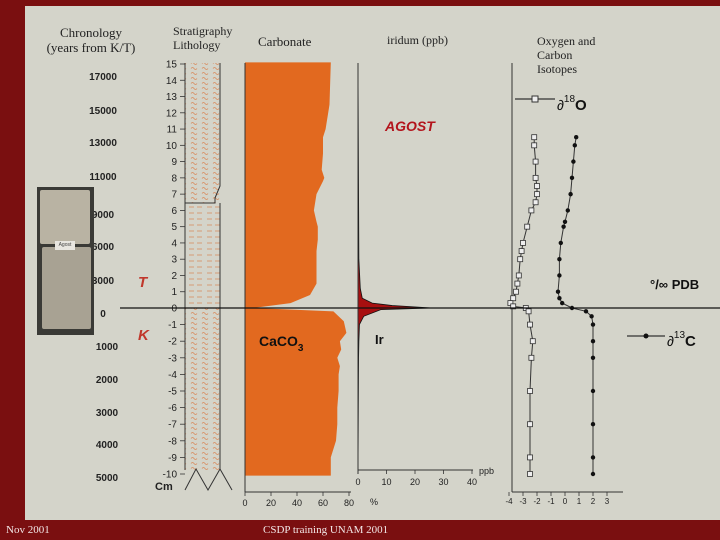  Describe the element at coordinates (443, 482) in the screenshot. I see `iridium-tick-label: 30` at that location.